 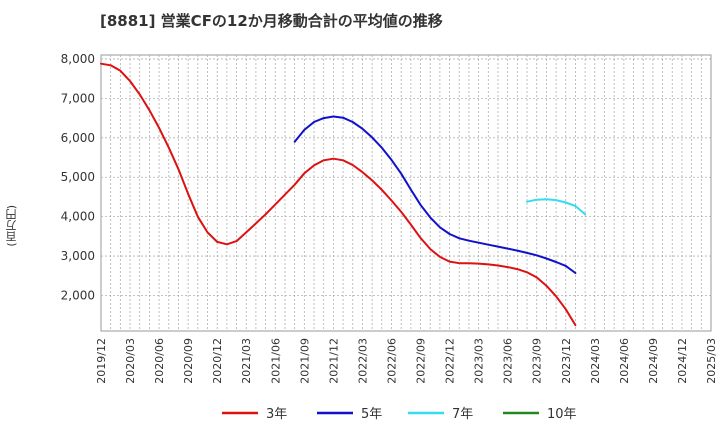 What do you see at coordinates (450, 361) in the screenshot?
I see `x-tick-label: 2022/12` at bounding box center [450, 361].